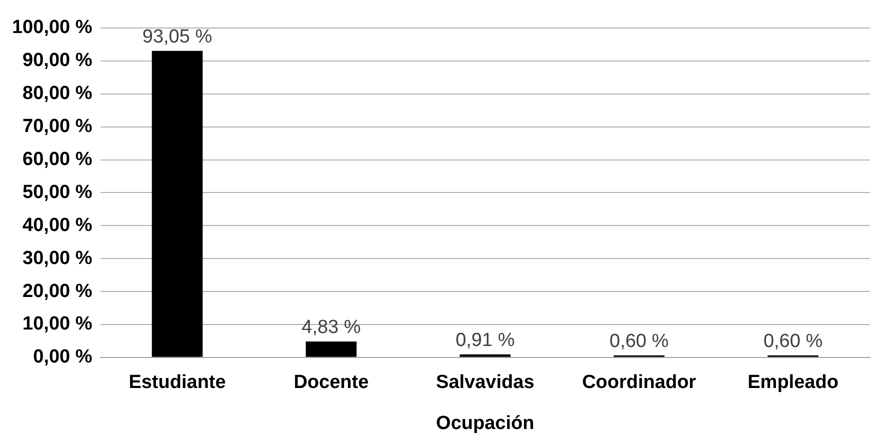 The image size is (880, 443). Describe the element at coordinates (331, 383) in the screenshot. I see `x-tick-label: Docente` at that location.